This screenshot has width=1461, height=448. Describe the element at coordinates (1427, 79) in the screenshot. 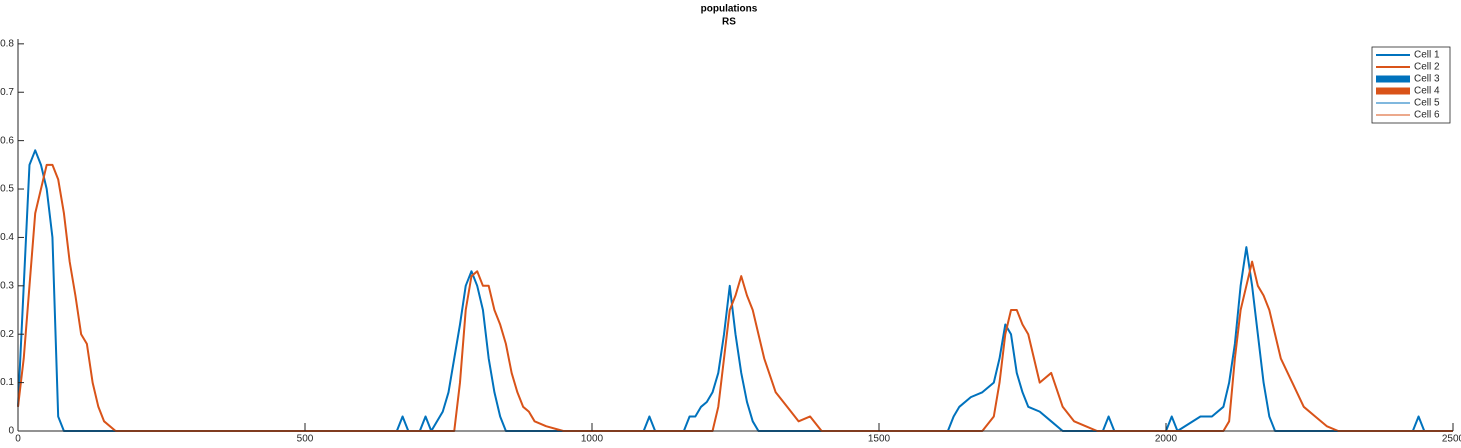

I see `legend-label: Cell 3` at that location.